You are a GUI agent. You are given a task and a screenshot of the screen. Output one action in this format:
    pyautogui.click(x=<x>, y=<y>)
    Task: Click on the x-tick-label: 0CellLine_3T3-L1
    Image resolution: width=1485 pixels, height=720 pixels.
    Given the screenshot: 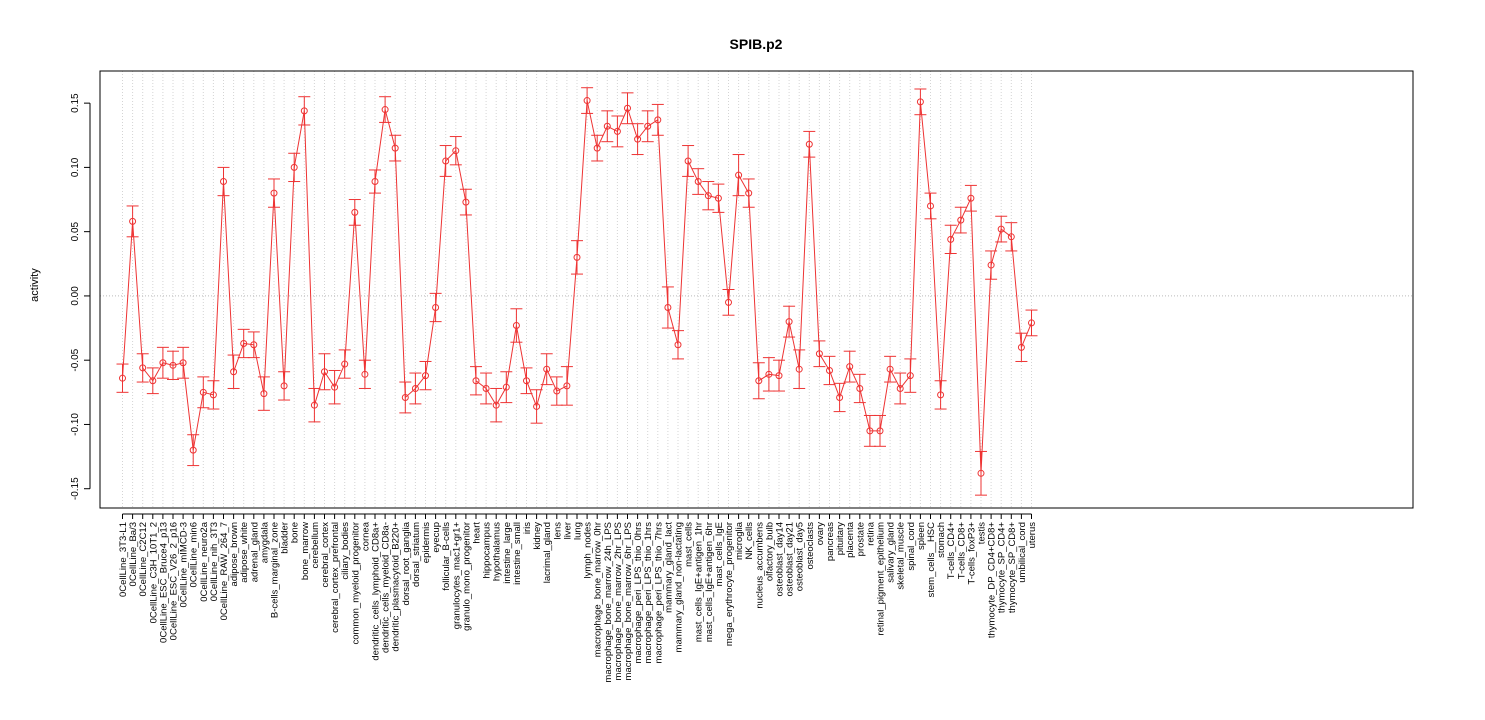 What is the action you would take?
    pyautogui.click(x=123, y=559)
    